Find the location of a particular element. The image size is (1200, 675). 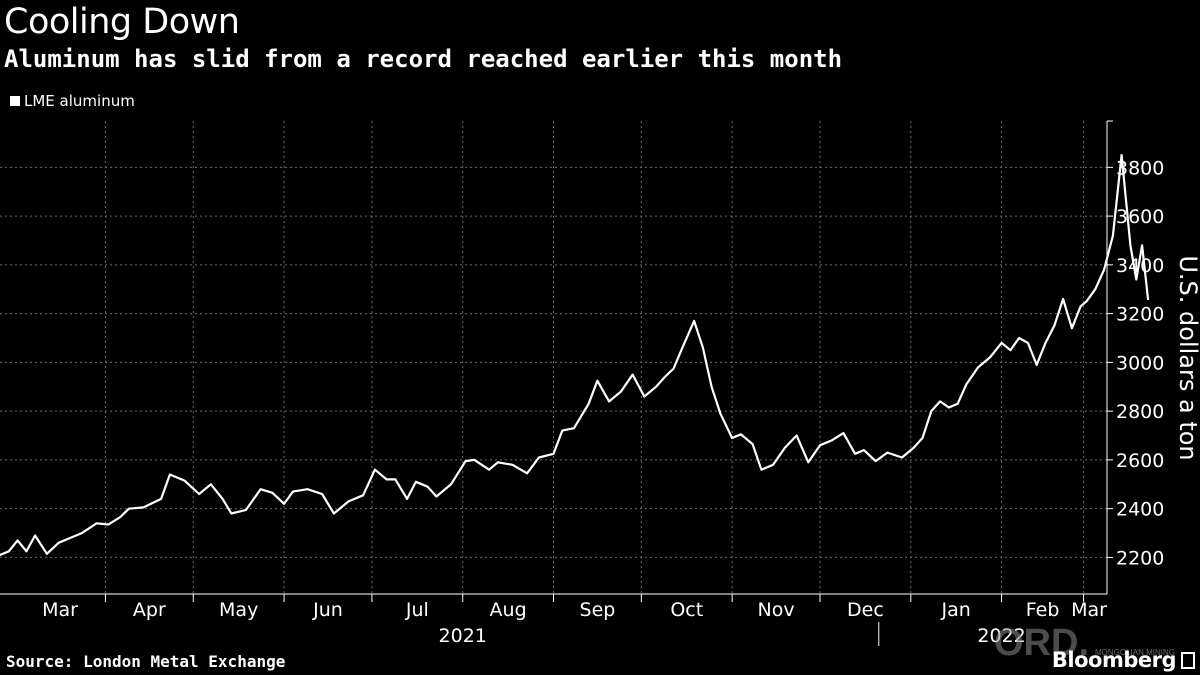

legend-label: LME aluminum is located at coordinates (79, 101).